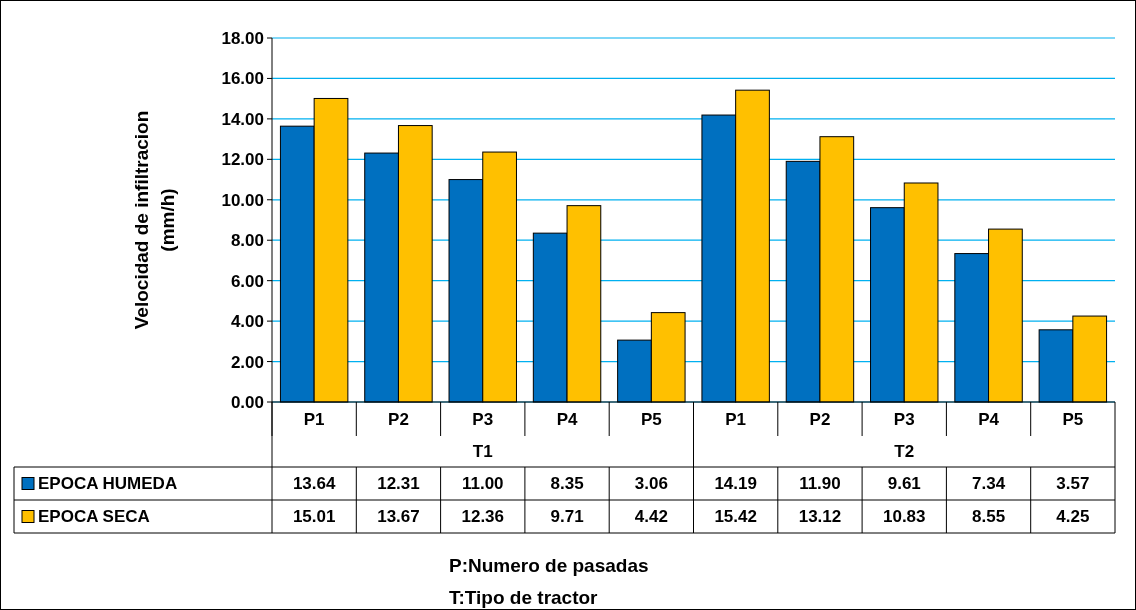 The width and height of the screenshot is (1136, 610). I want to click on data-label: 15.42, so click(735, 517).